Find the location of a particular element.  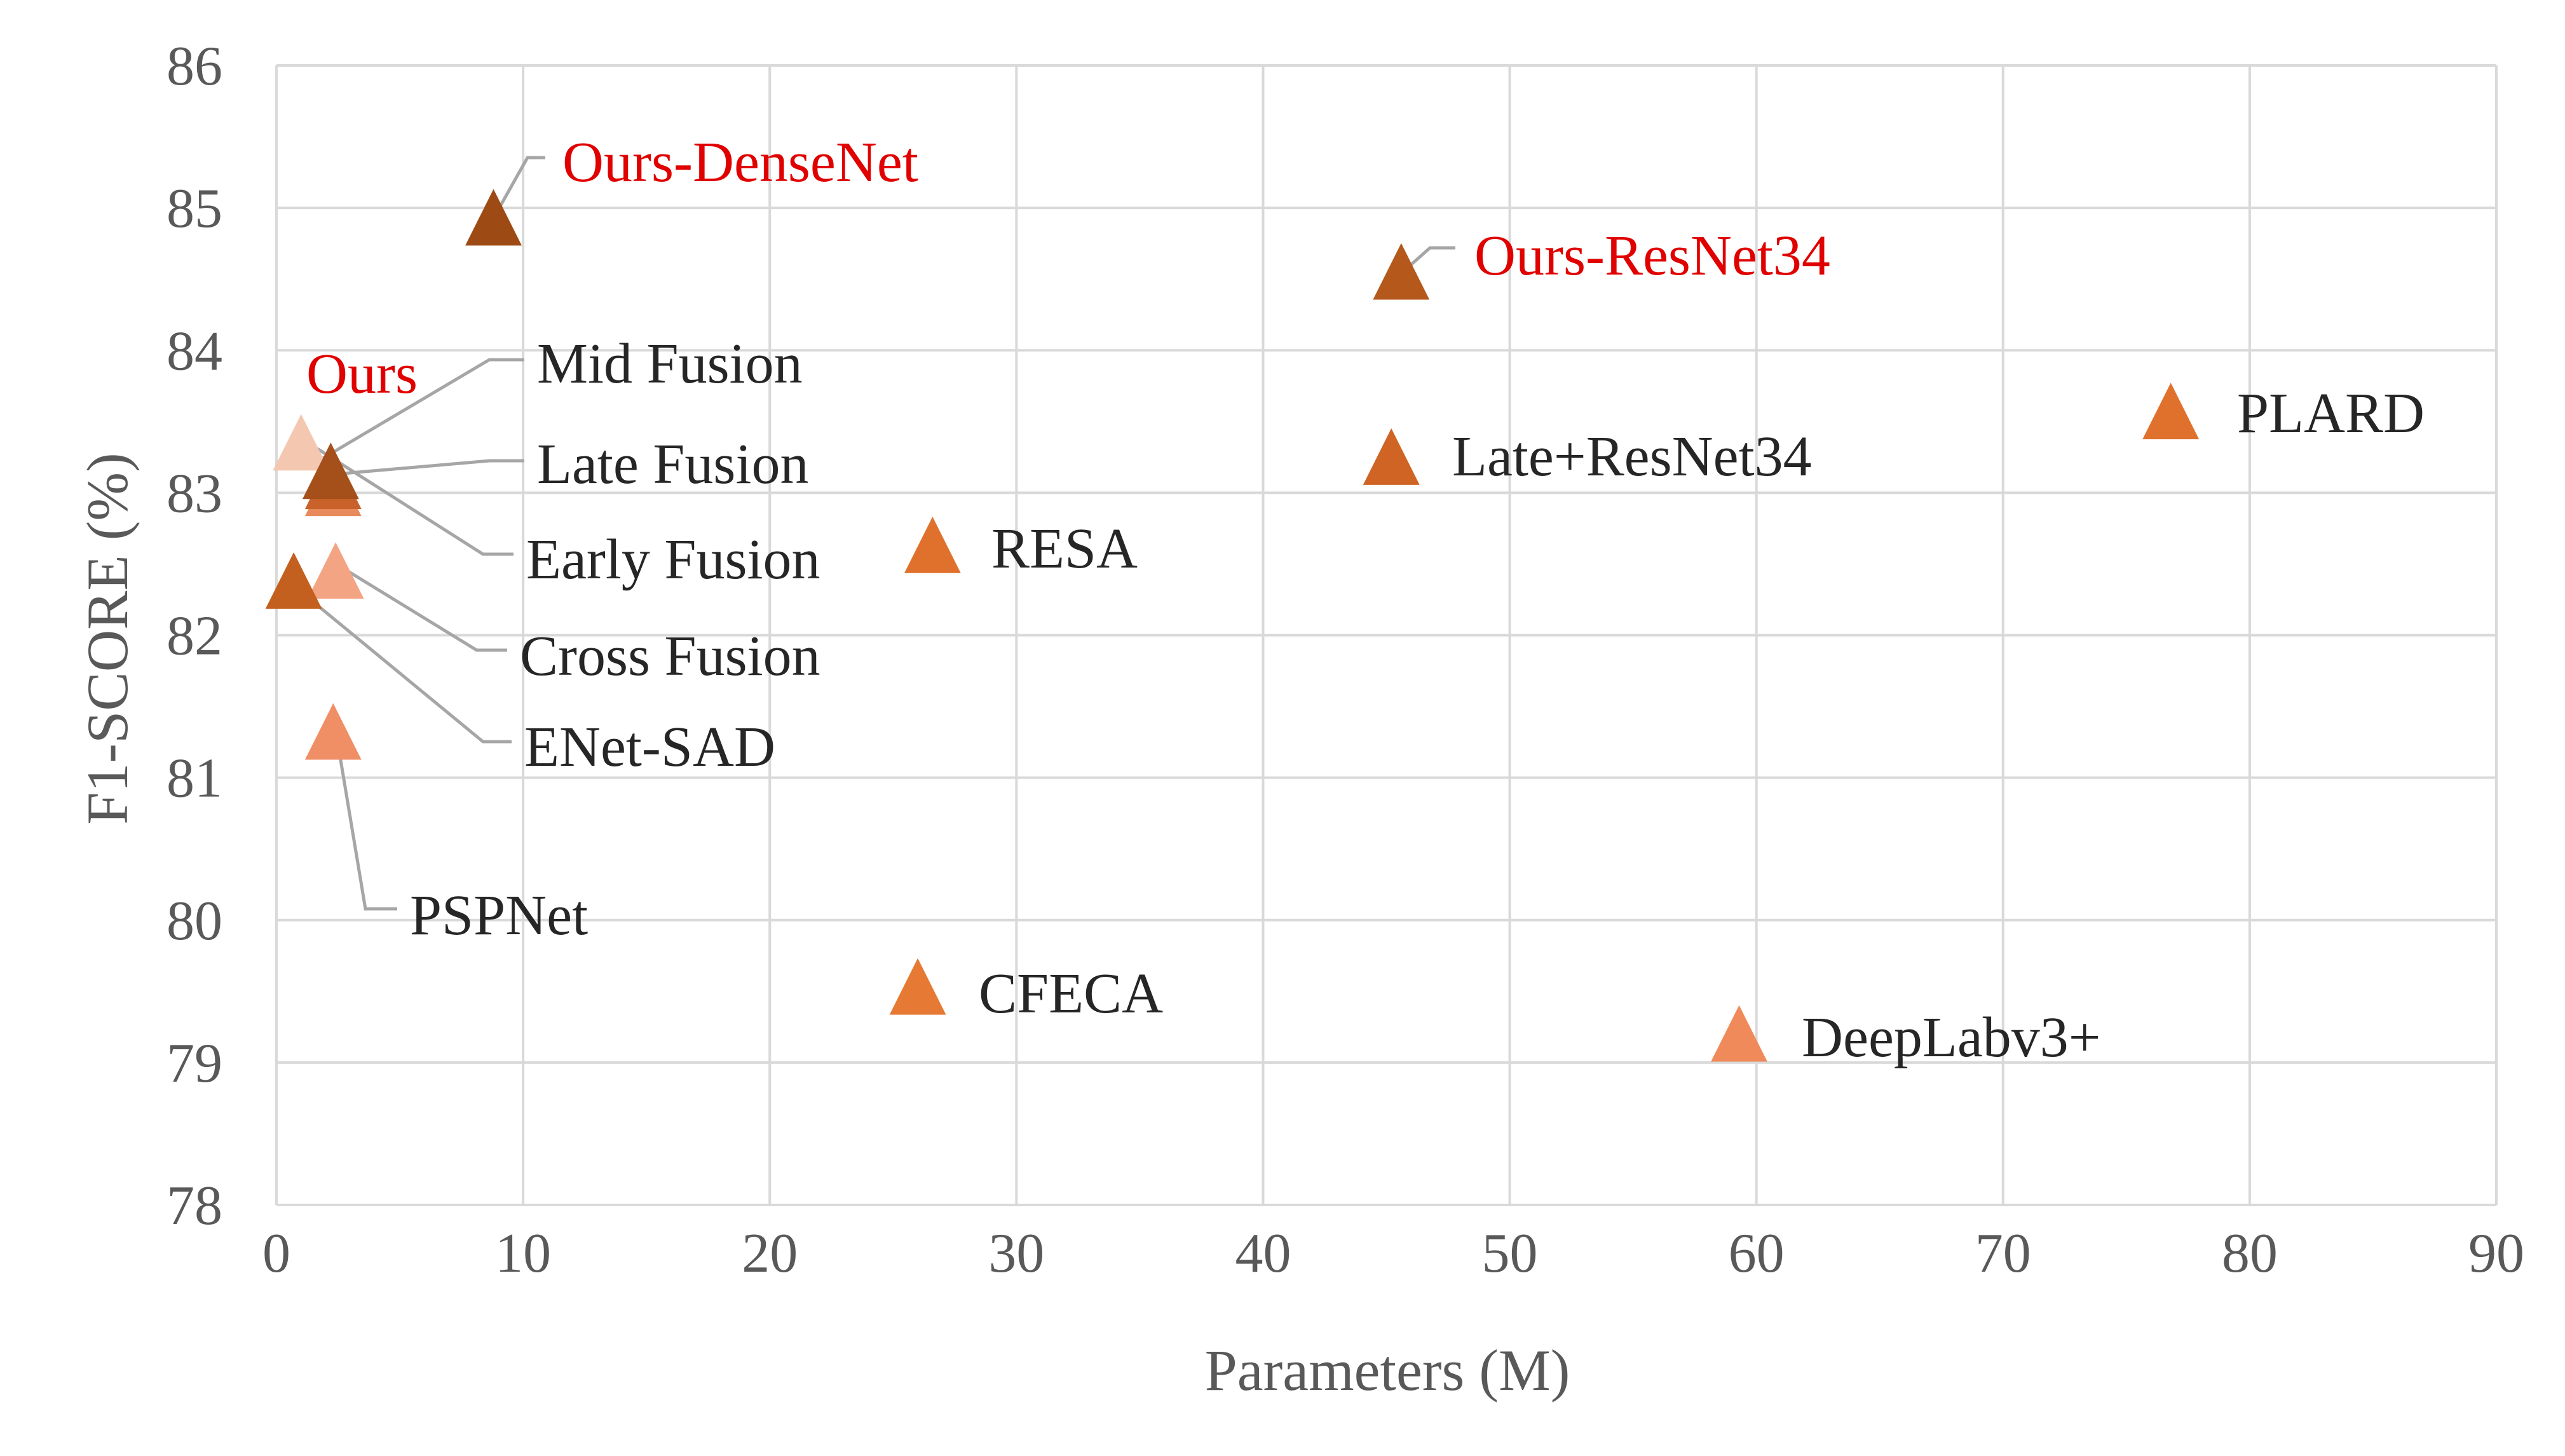

y-axis-ticks: 78 79 80 81 82 83 84 85 86 is located at coordinates (194, 636).